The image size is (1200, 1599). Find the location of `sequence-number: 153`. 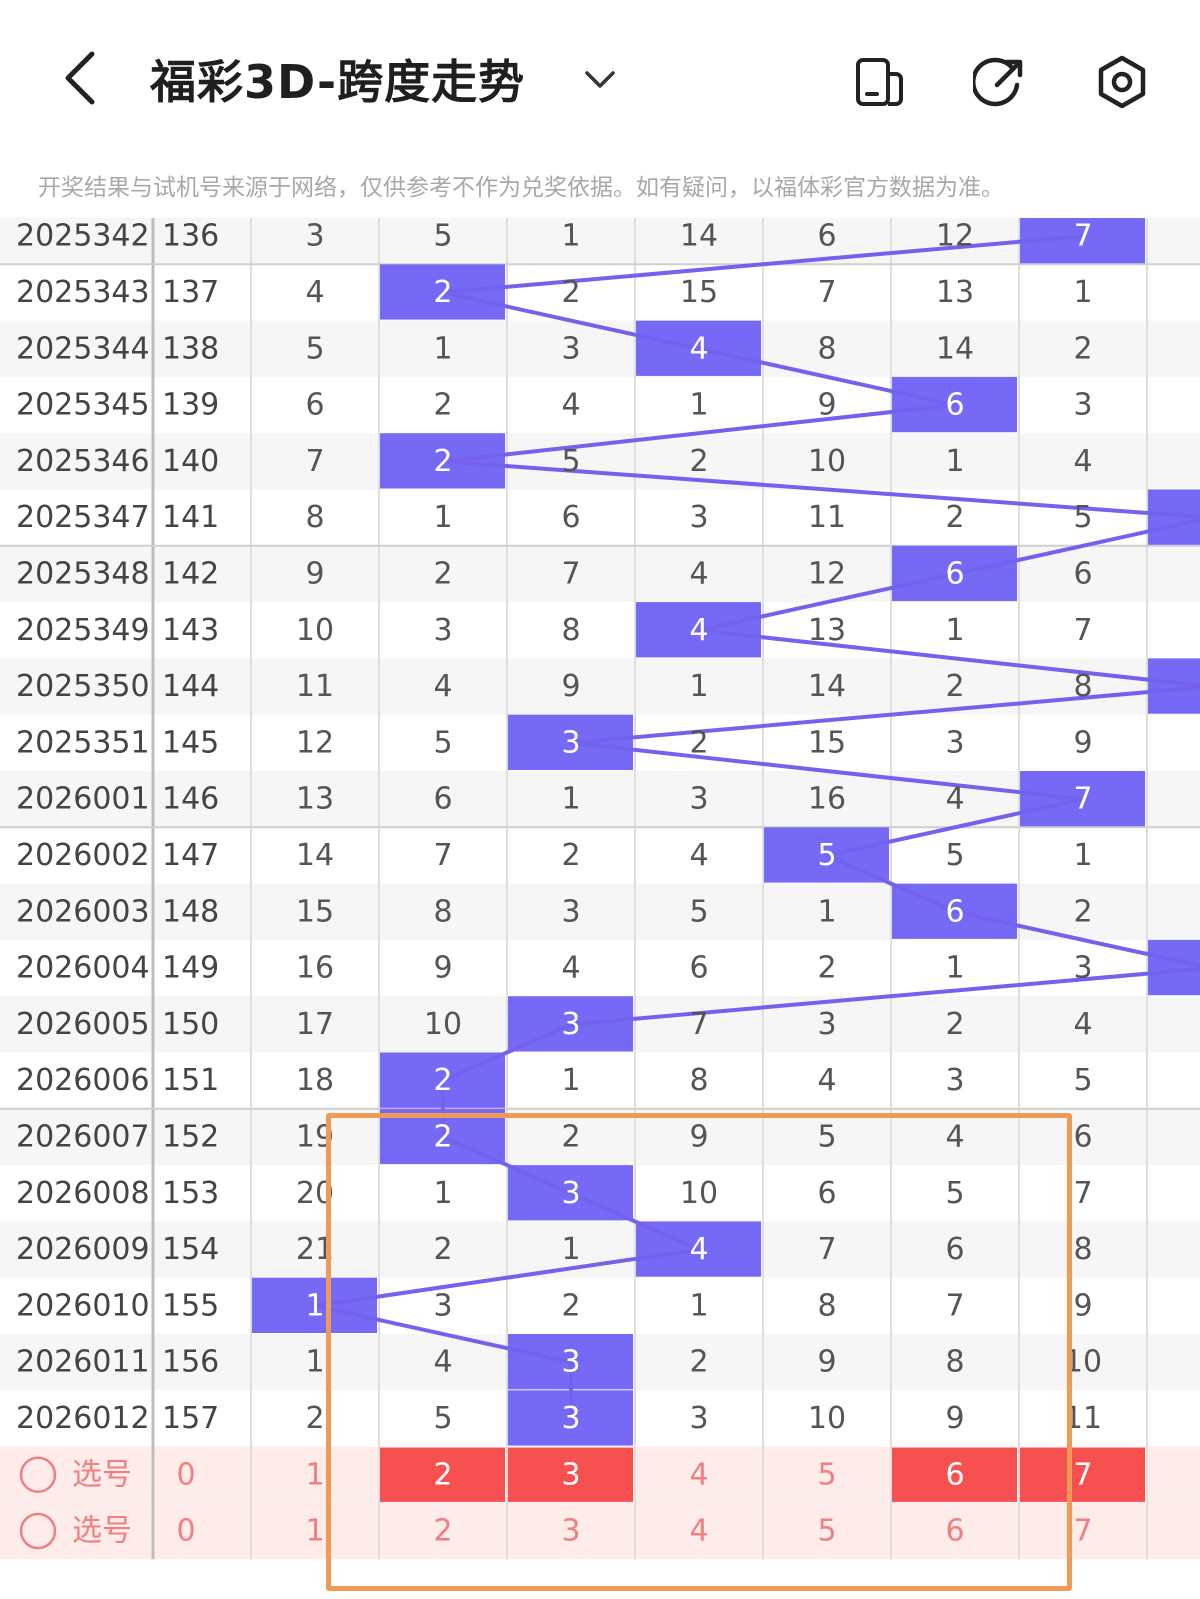

sequence-number: 153 is located at coordinates (190, 1193).